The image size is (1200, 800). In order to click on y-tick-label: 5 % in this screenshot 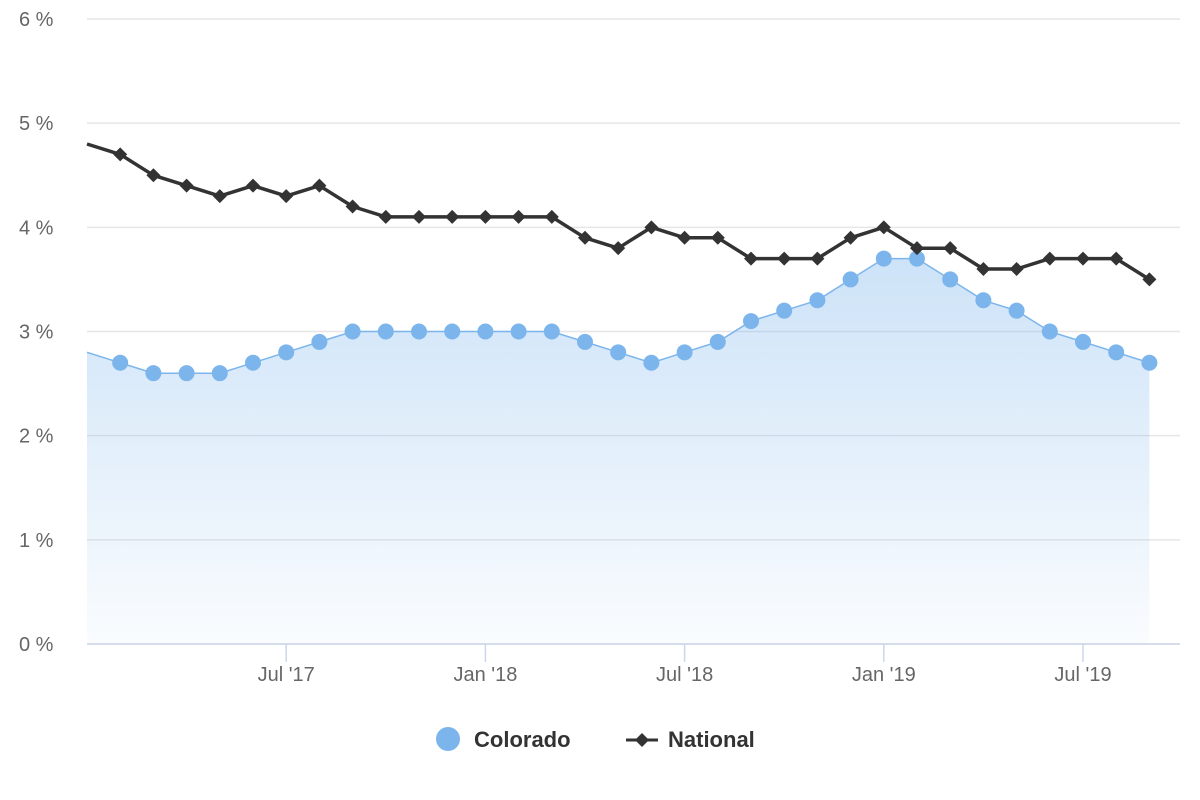, I will do `click(36, 124)`.